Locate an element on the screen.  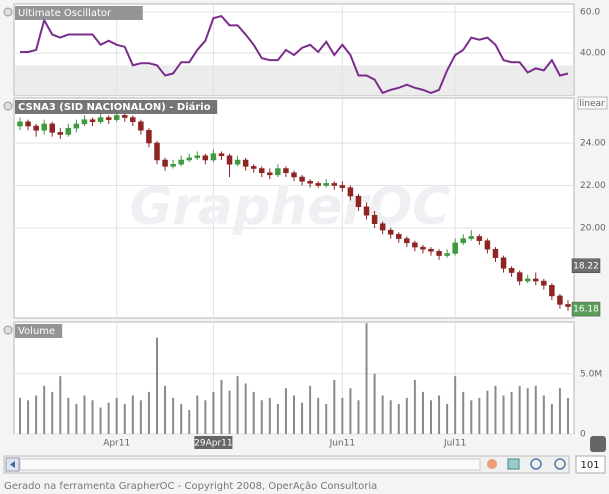
y-tick-label: 5.0M is located at coordinates (591, 374).